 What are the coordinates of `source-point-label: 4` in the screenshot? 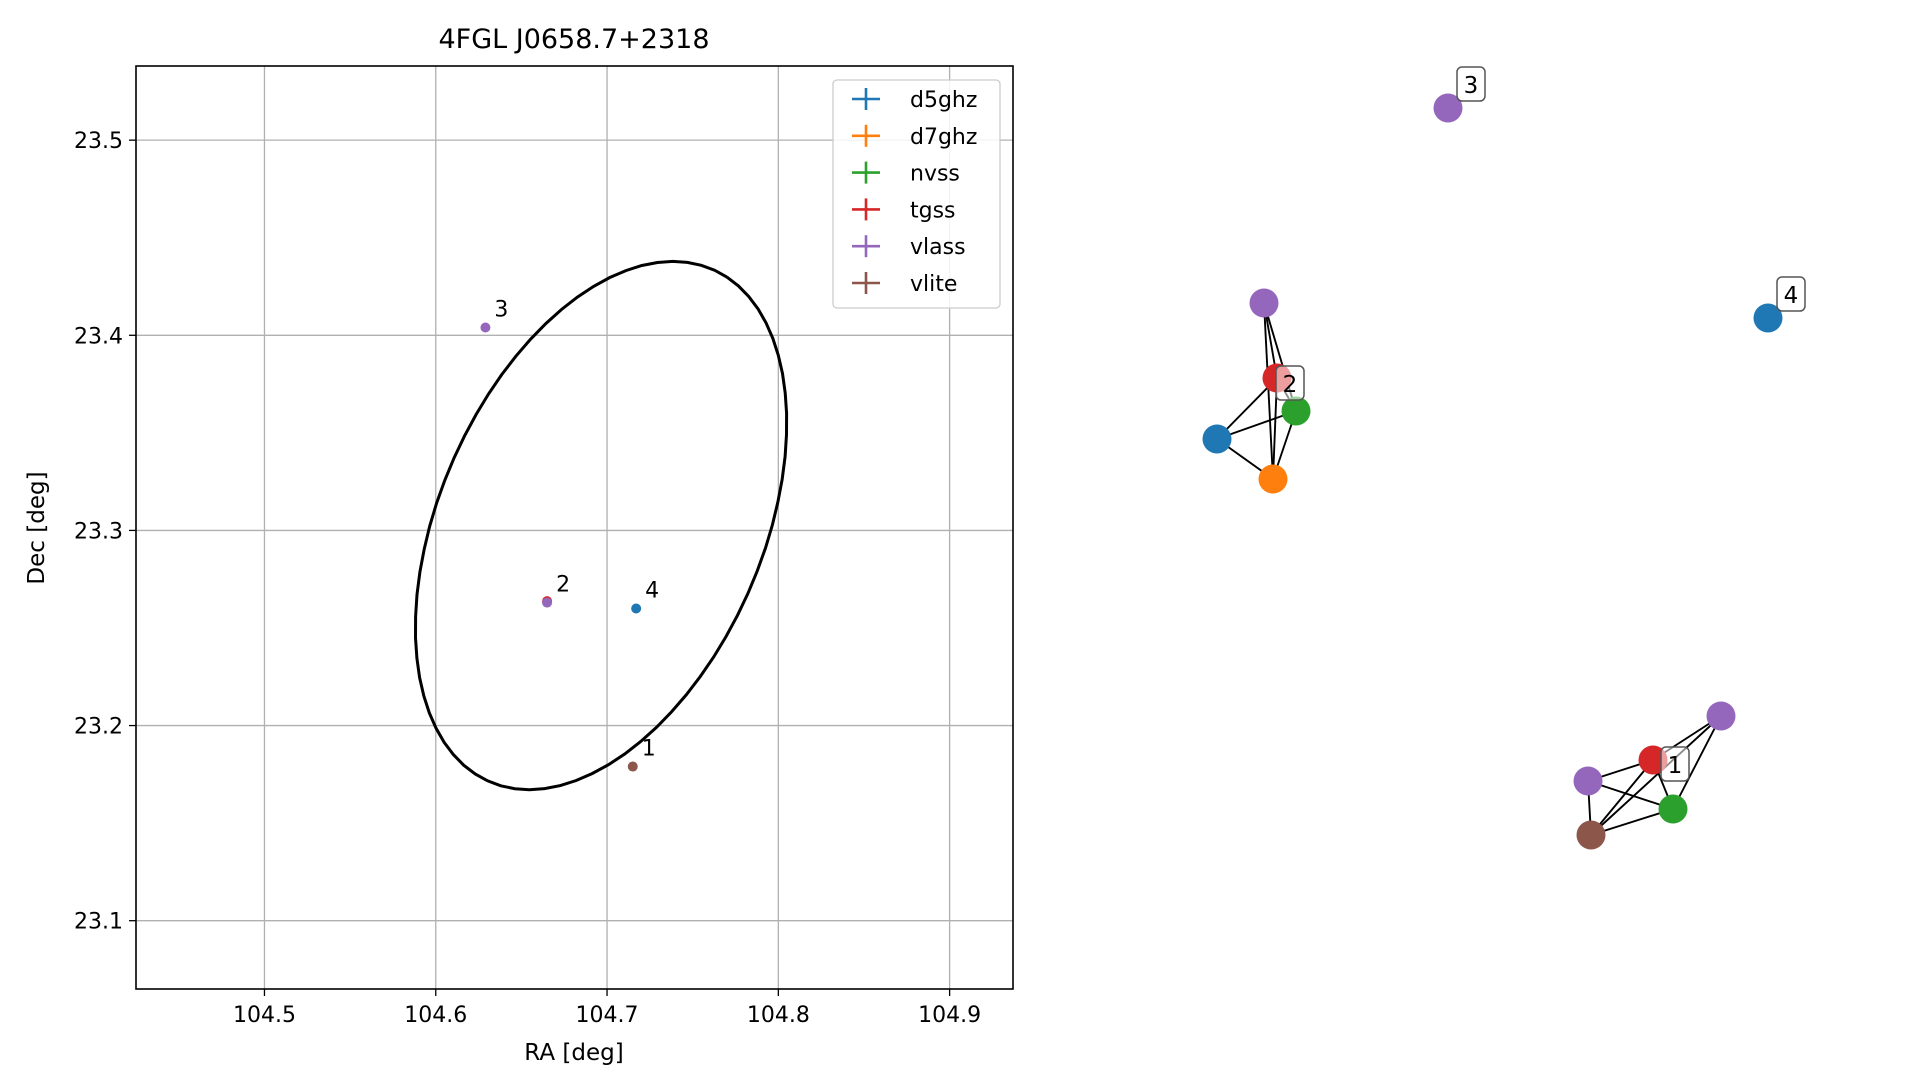 It's located at (652, 590).